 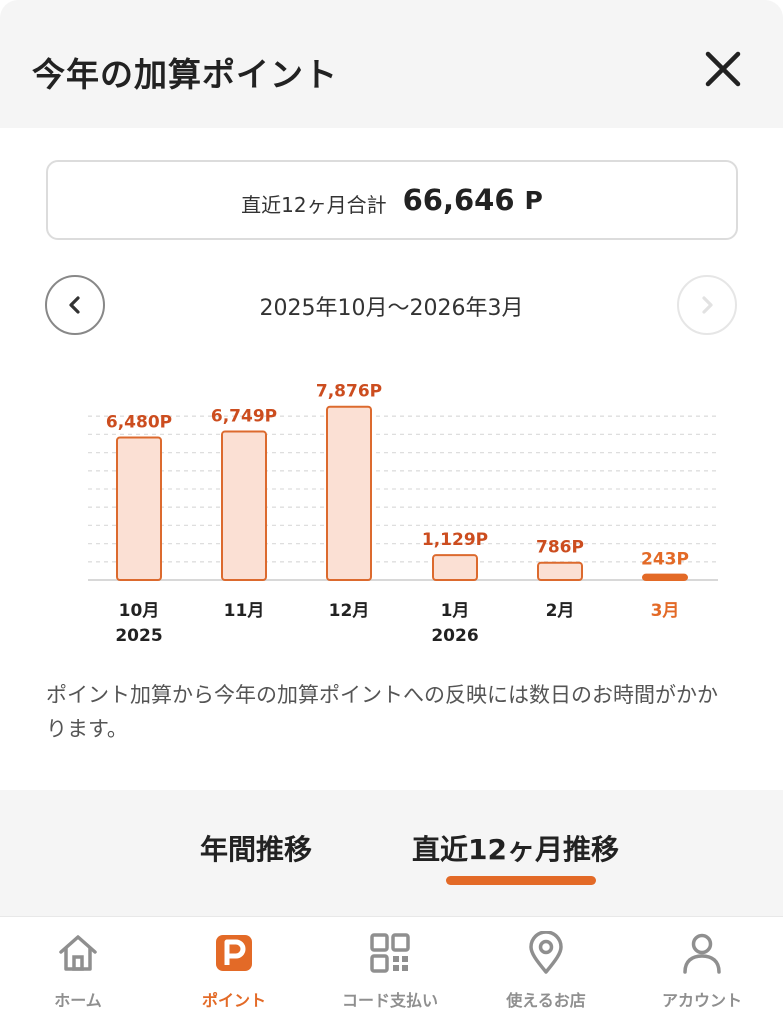 What do you see at coordinates (546, 1000) in the screenshot?
I see `nav-stores-label: 使えるお店` at bounding box center [546, 1000].